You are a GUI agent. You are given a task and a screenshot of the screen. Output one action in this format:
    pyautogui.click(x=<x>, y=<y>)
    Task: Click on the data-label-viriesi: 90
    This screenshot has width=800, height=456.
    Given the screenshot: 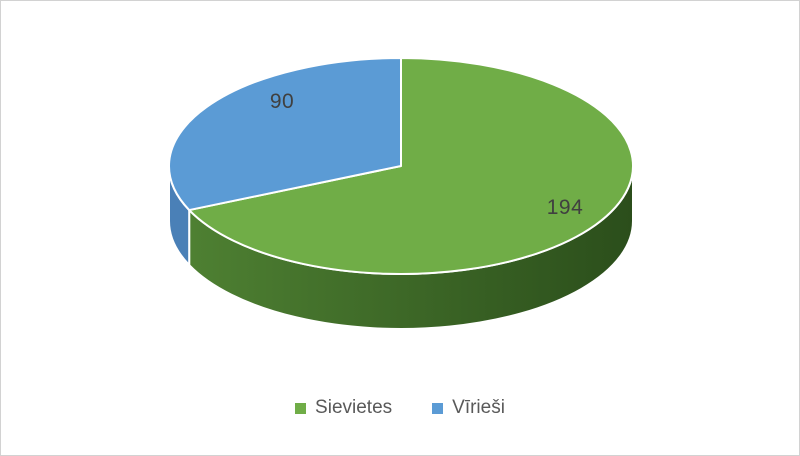 What is the action you would take?
    pyautogui.click(x=282, y=101)
    